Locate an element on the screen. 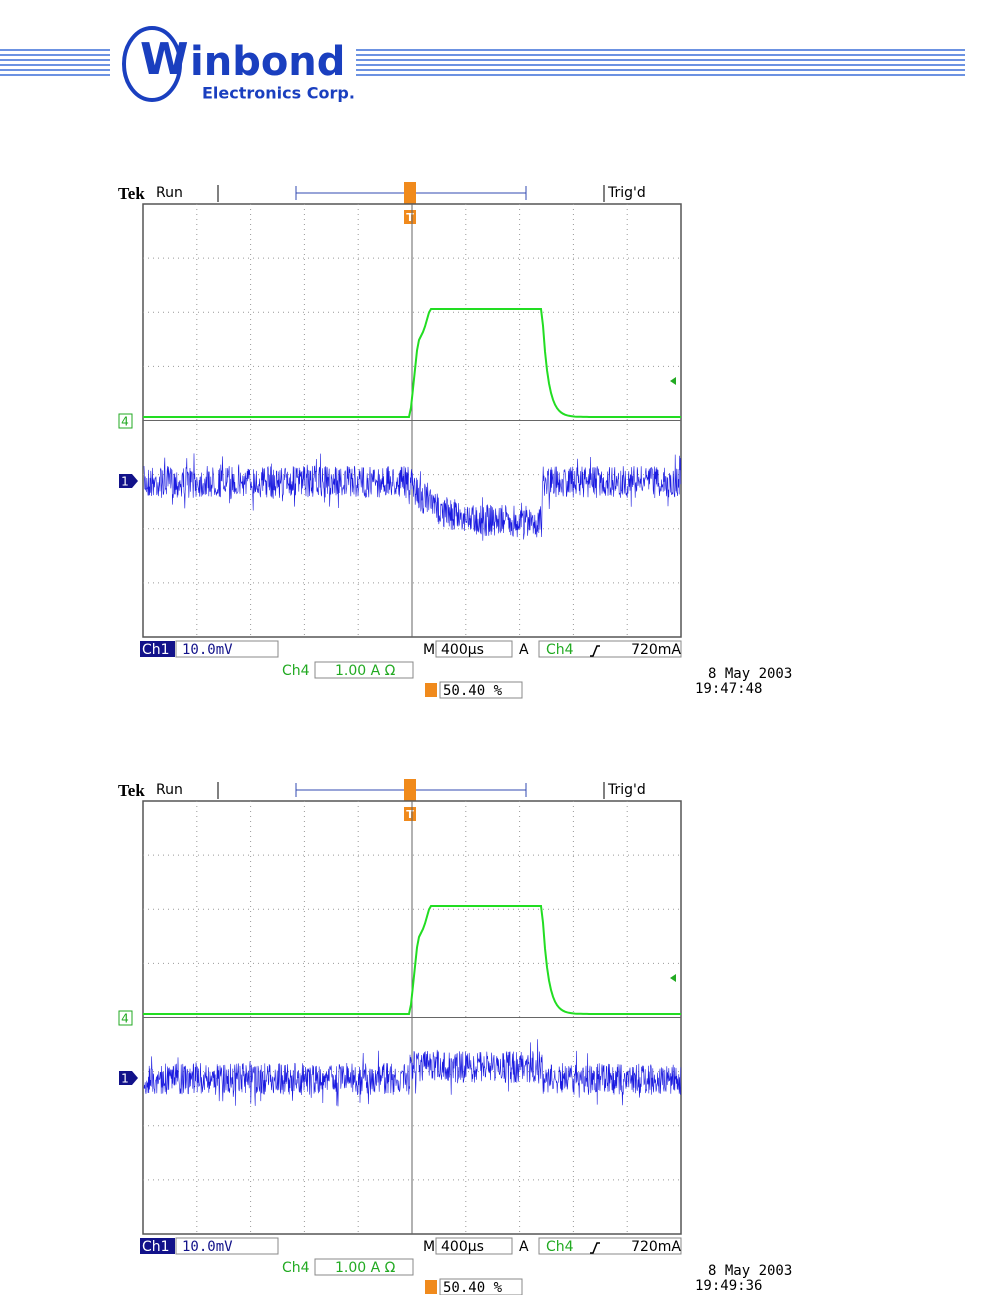 The width and height of the screenshot is (982, 1299). trigger-pos-box is located at coordinates (481, 690).